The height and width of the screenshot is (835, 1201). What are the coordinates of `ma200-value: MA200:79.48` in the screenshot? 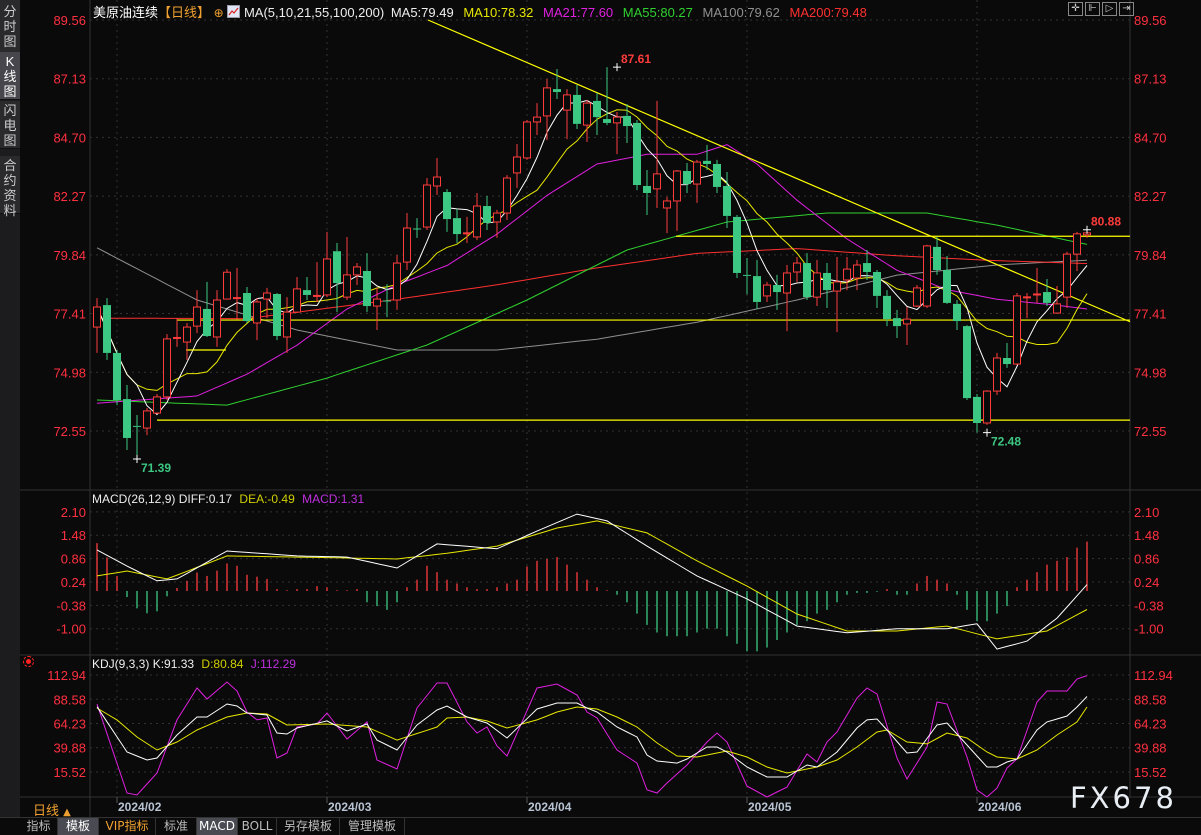 It's located at (828, 12).